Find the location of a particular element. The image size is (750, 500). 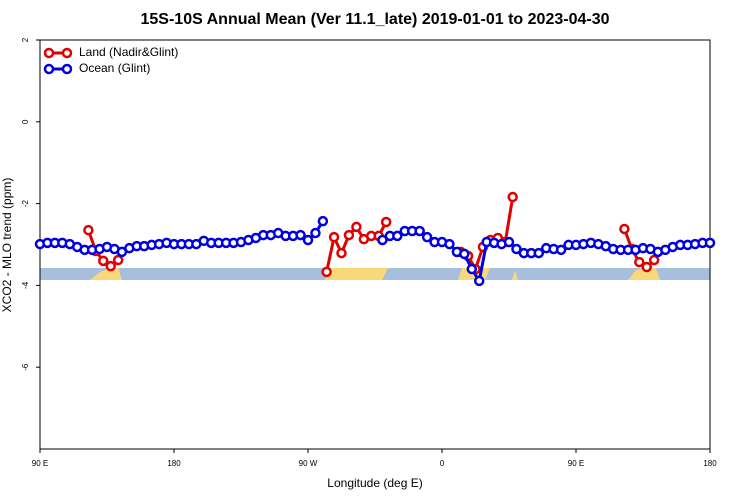

x-tick-label: 0 is located at coordinates (442, 463).